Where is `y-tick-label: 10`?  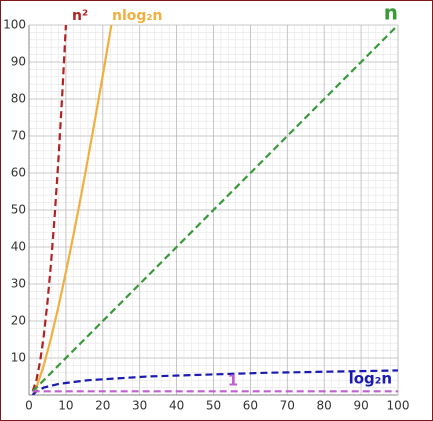
y-tick-label: 10 is located at coordinates (18, 358).